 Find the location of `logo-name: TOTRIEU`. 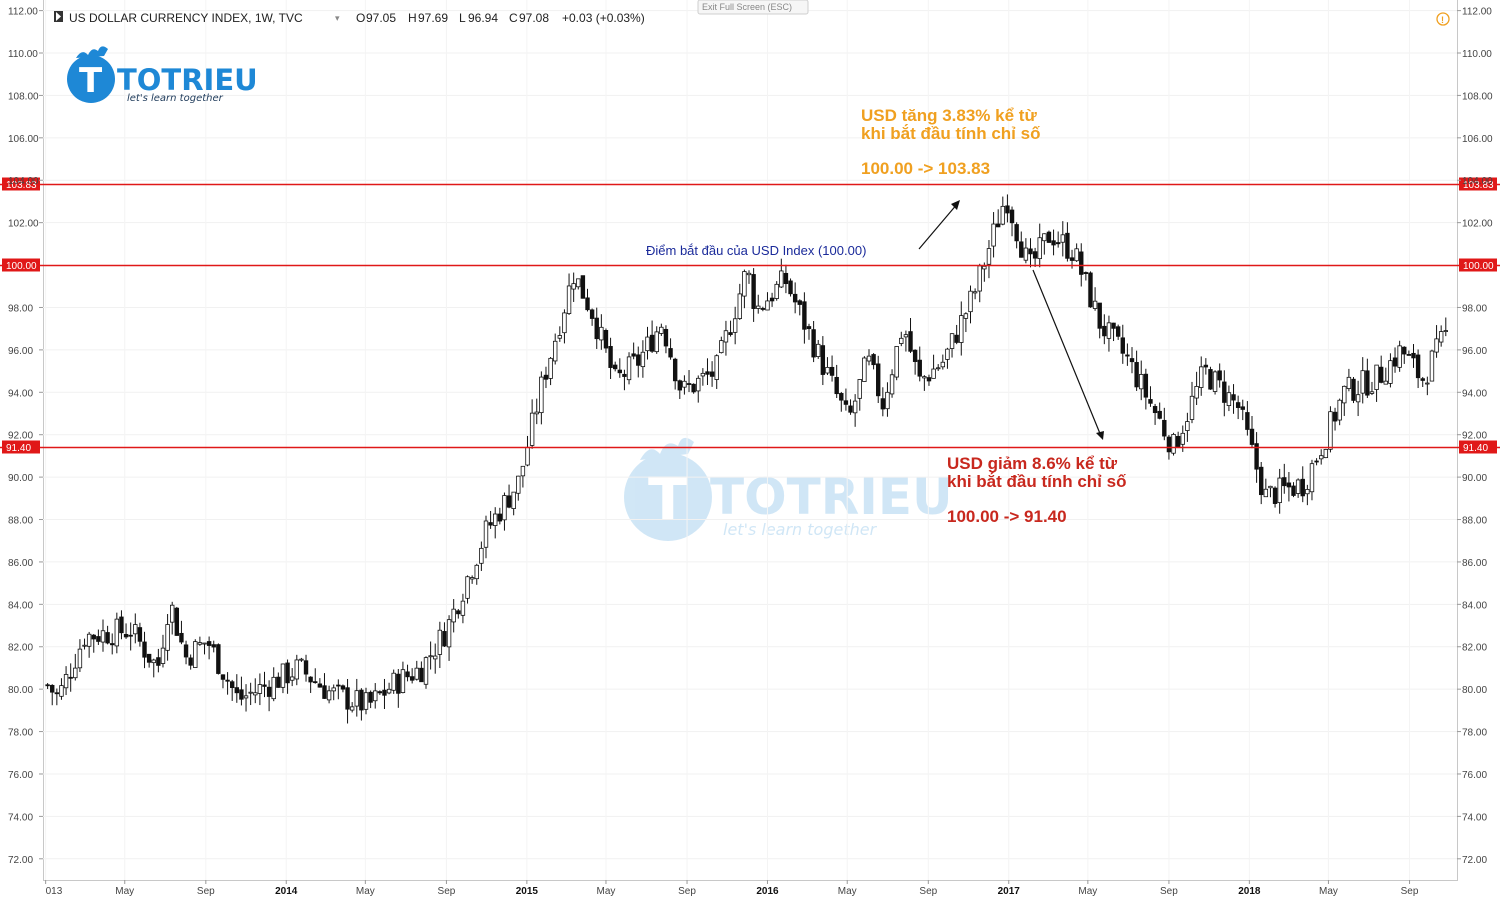

logo-name: TOTRIEU is located at coordinates (187, 80).